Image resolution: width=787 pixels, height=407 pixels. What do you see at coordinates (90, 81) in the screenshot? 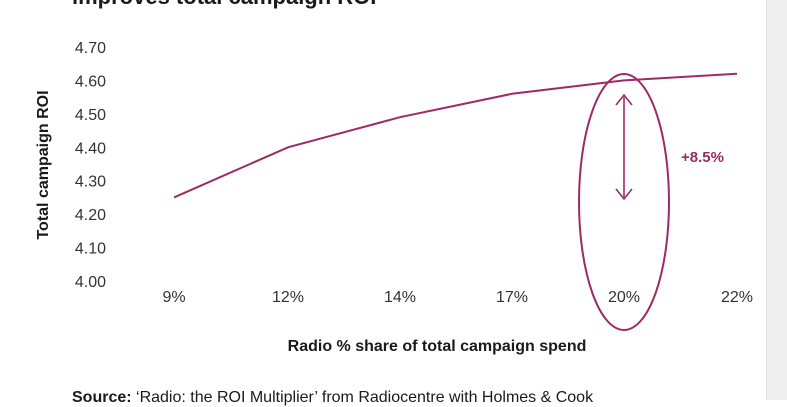
I see `y-tick-label: 4.60` at bounding box center [90, 81].